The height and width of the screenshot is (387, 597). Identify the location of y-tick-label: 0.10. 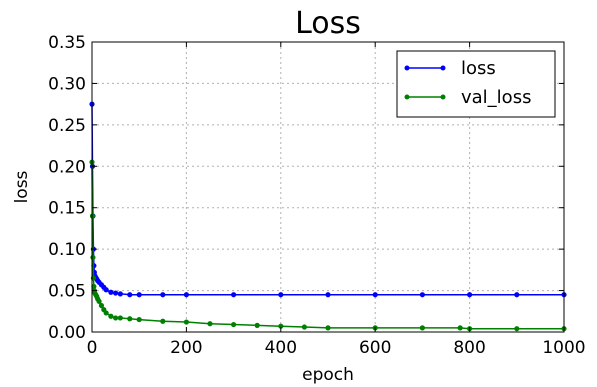
(67, 250).